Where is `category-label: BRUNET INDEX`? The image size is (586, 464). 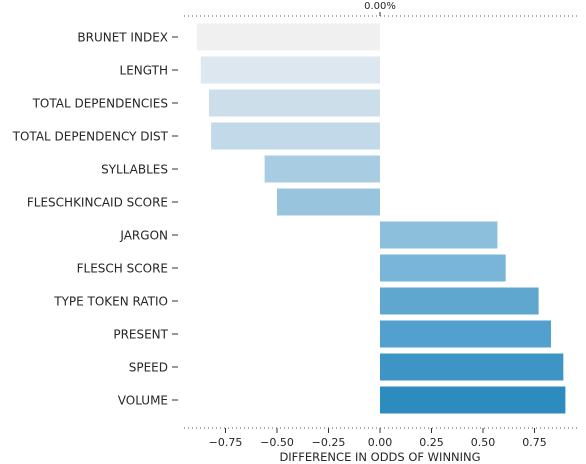
category-label: BRUNET INDEX is located at coordinates (122, 38).